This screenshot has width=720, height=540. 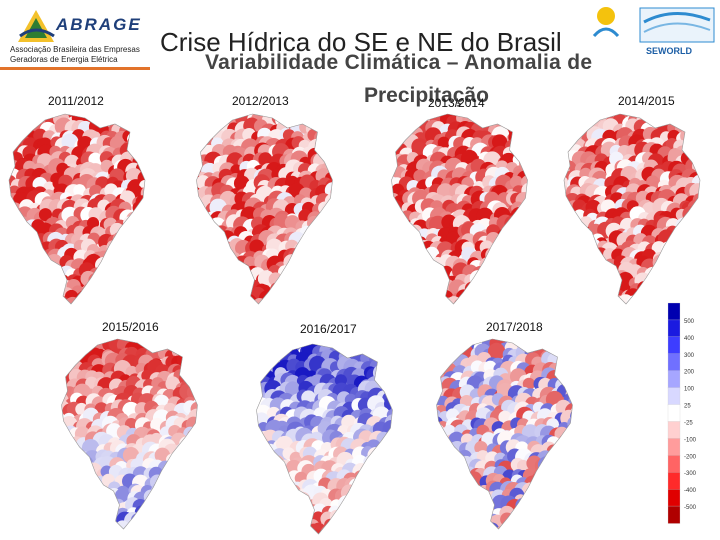 What do you see at coordinates (690, 440) in the screenshot?
I see `colorbar-label: -100` at bounding box center [690, 440].